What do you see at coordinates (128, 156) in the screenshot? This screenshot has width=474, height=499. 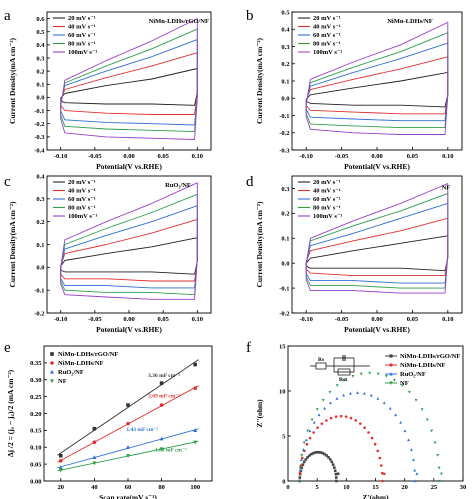 I see `x-tick-label: 0.00` at bounding box center [128, 156].